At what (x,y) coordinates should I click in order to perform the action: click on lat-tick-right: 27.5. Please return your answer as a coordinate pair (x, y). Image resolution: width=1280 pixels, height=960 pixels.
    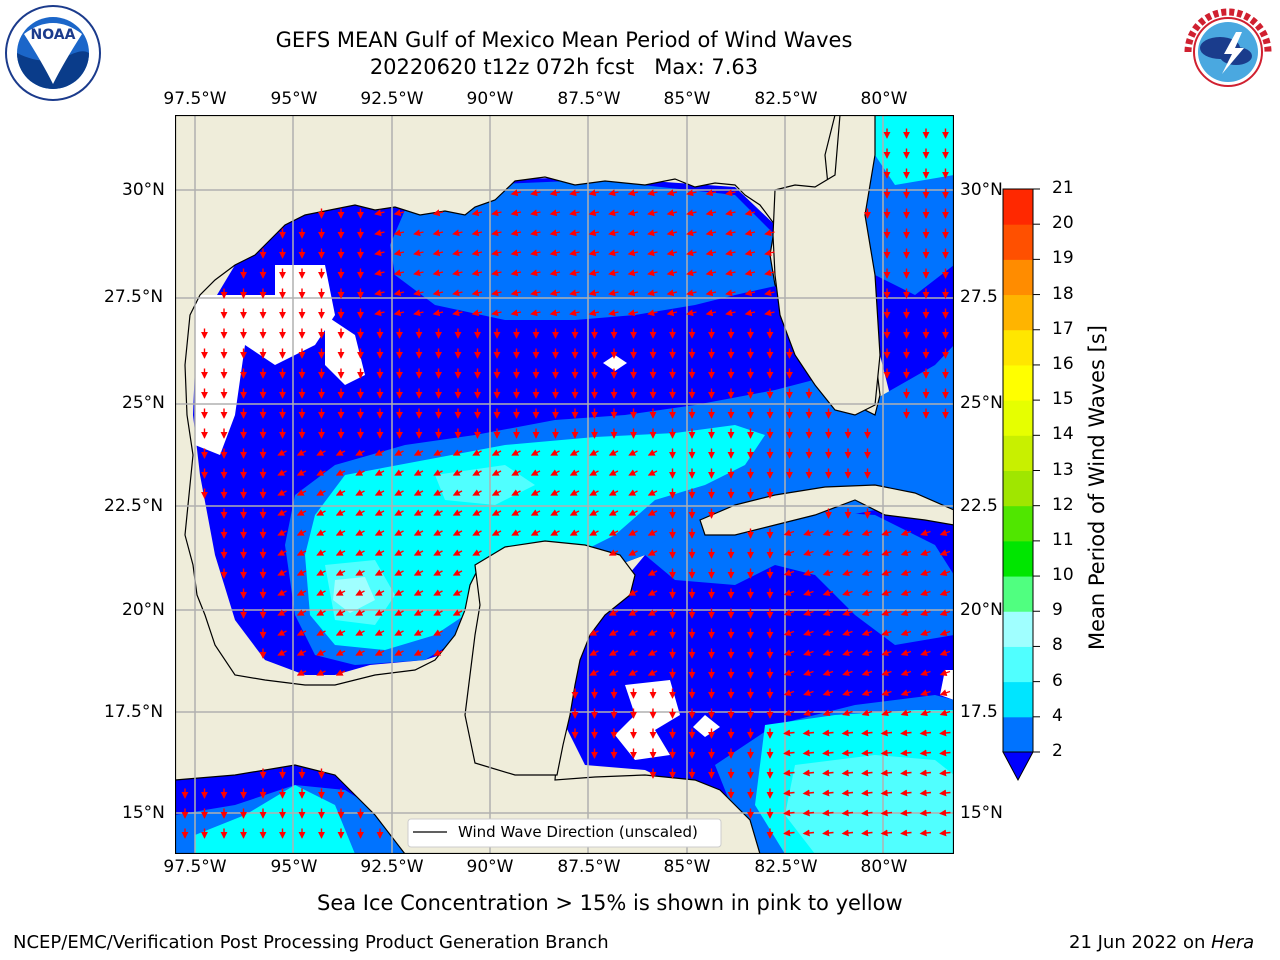
    Looking at the image, I should click on (979, 297).